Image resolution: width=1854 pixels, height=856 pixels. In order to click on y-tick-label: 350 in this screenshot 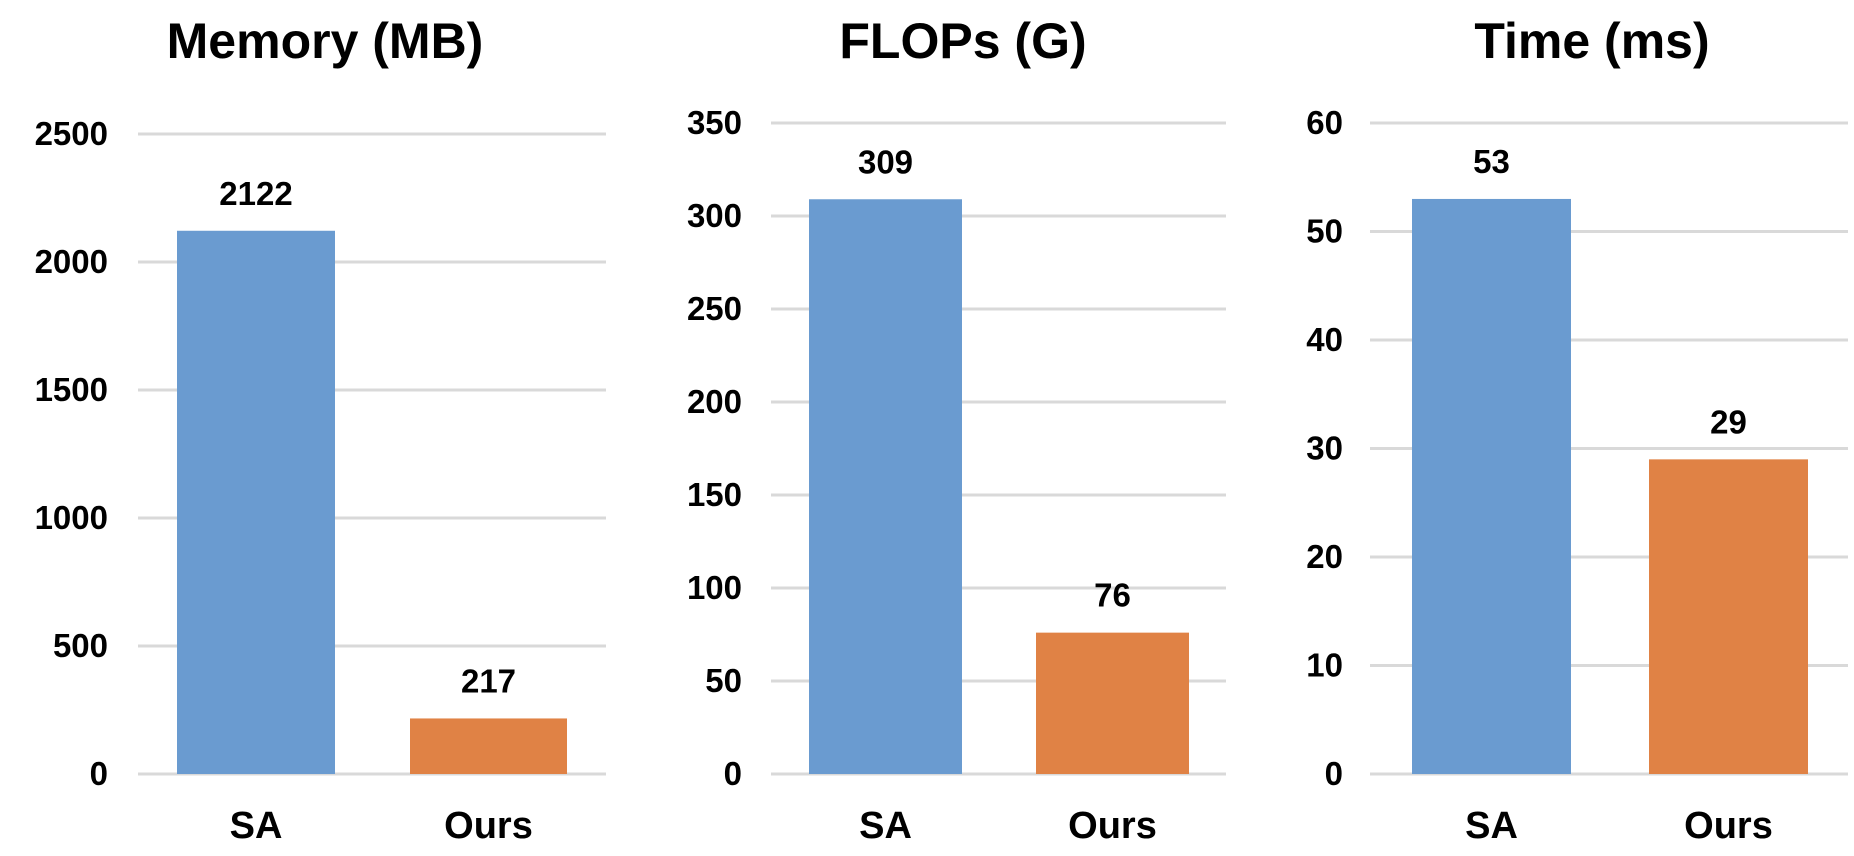, I will do `click(714, 122)`.